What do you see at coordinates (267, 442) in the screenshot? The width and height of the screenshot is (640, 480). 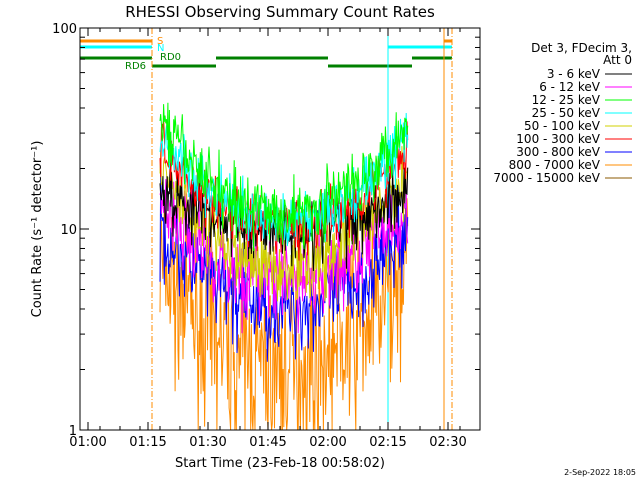 I see `x-tick-label: 01:45` at bounding box center [267, 442].